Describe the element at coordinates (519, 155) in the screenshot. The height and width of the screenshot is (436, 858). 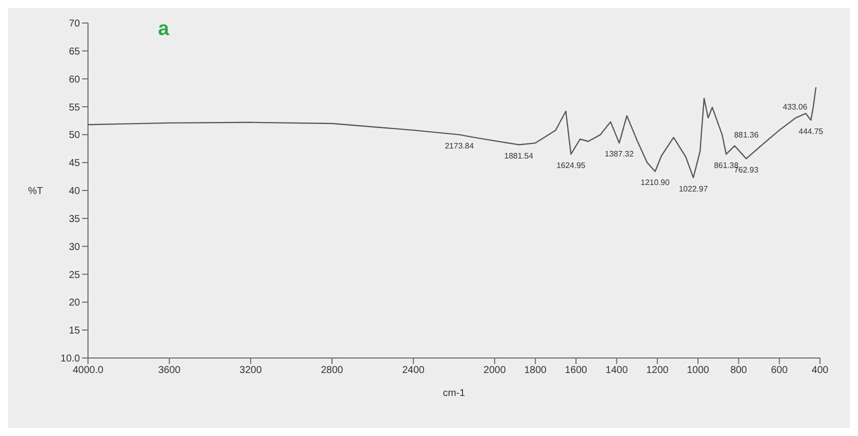
I see `annotation: 1881.54` at that location.